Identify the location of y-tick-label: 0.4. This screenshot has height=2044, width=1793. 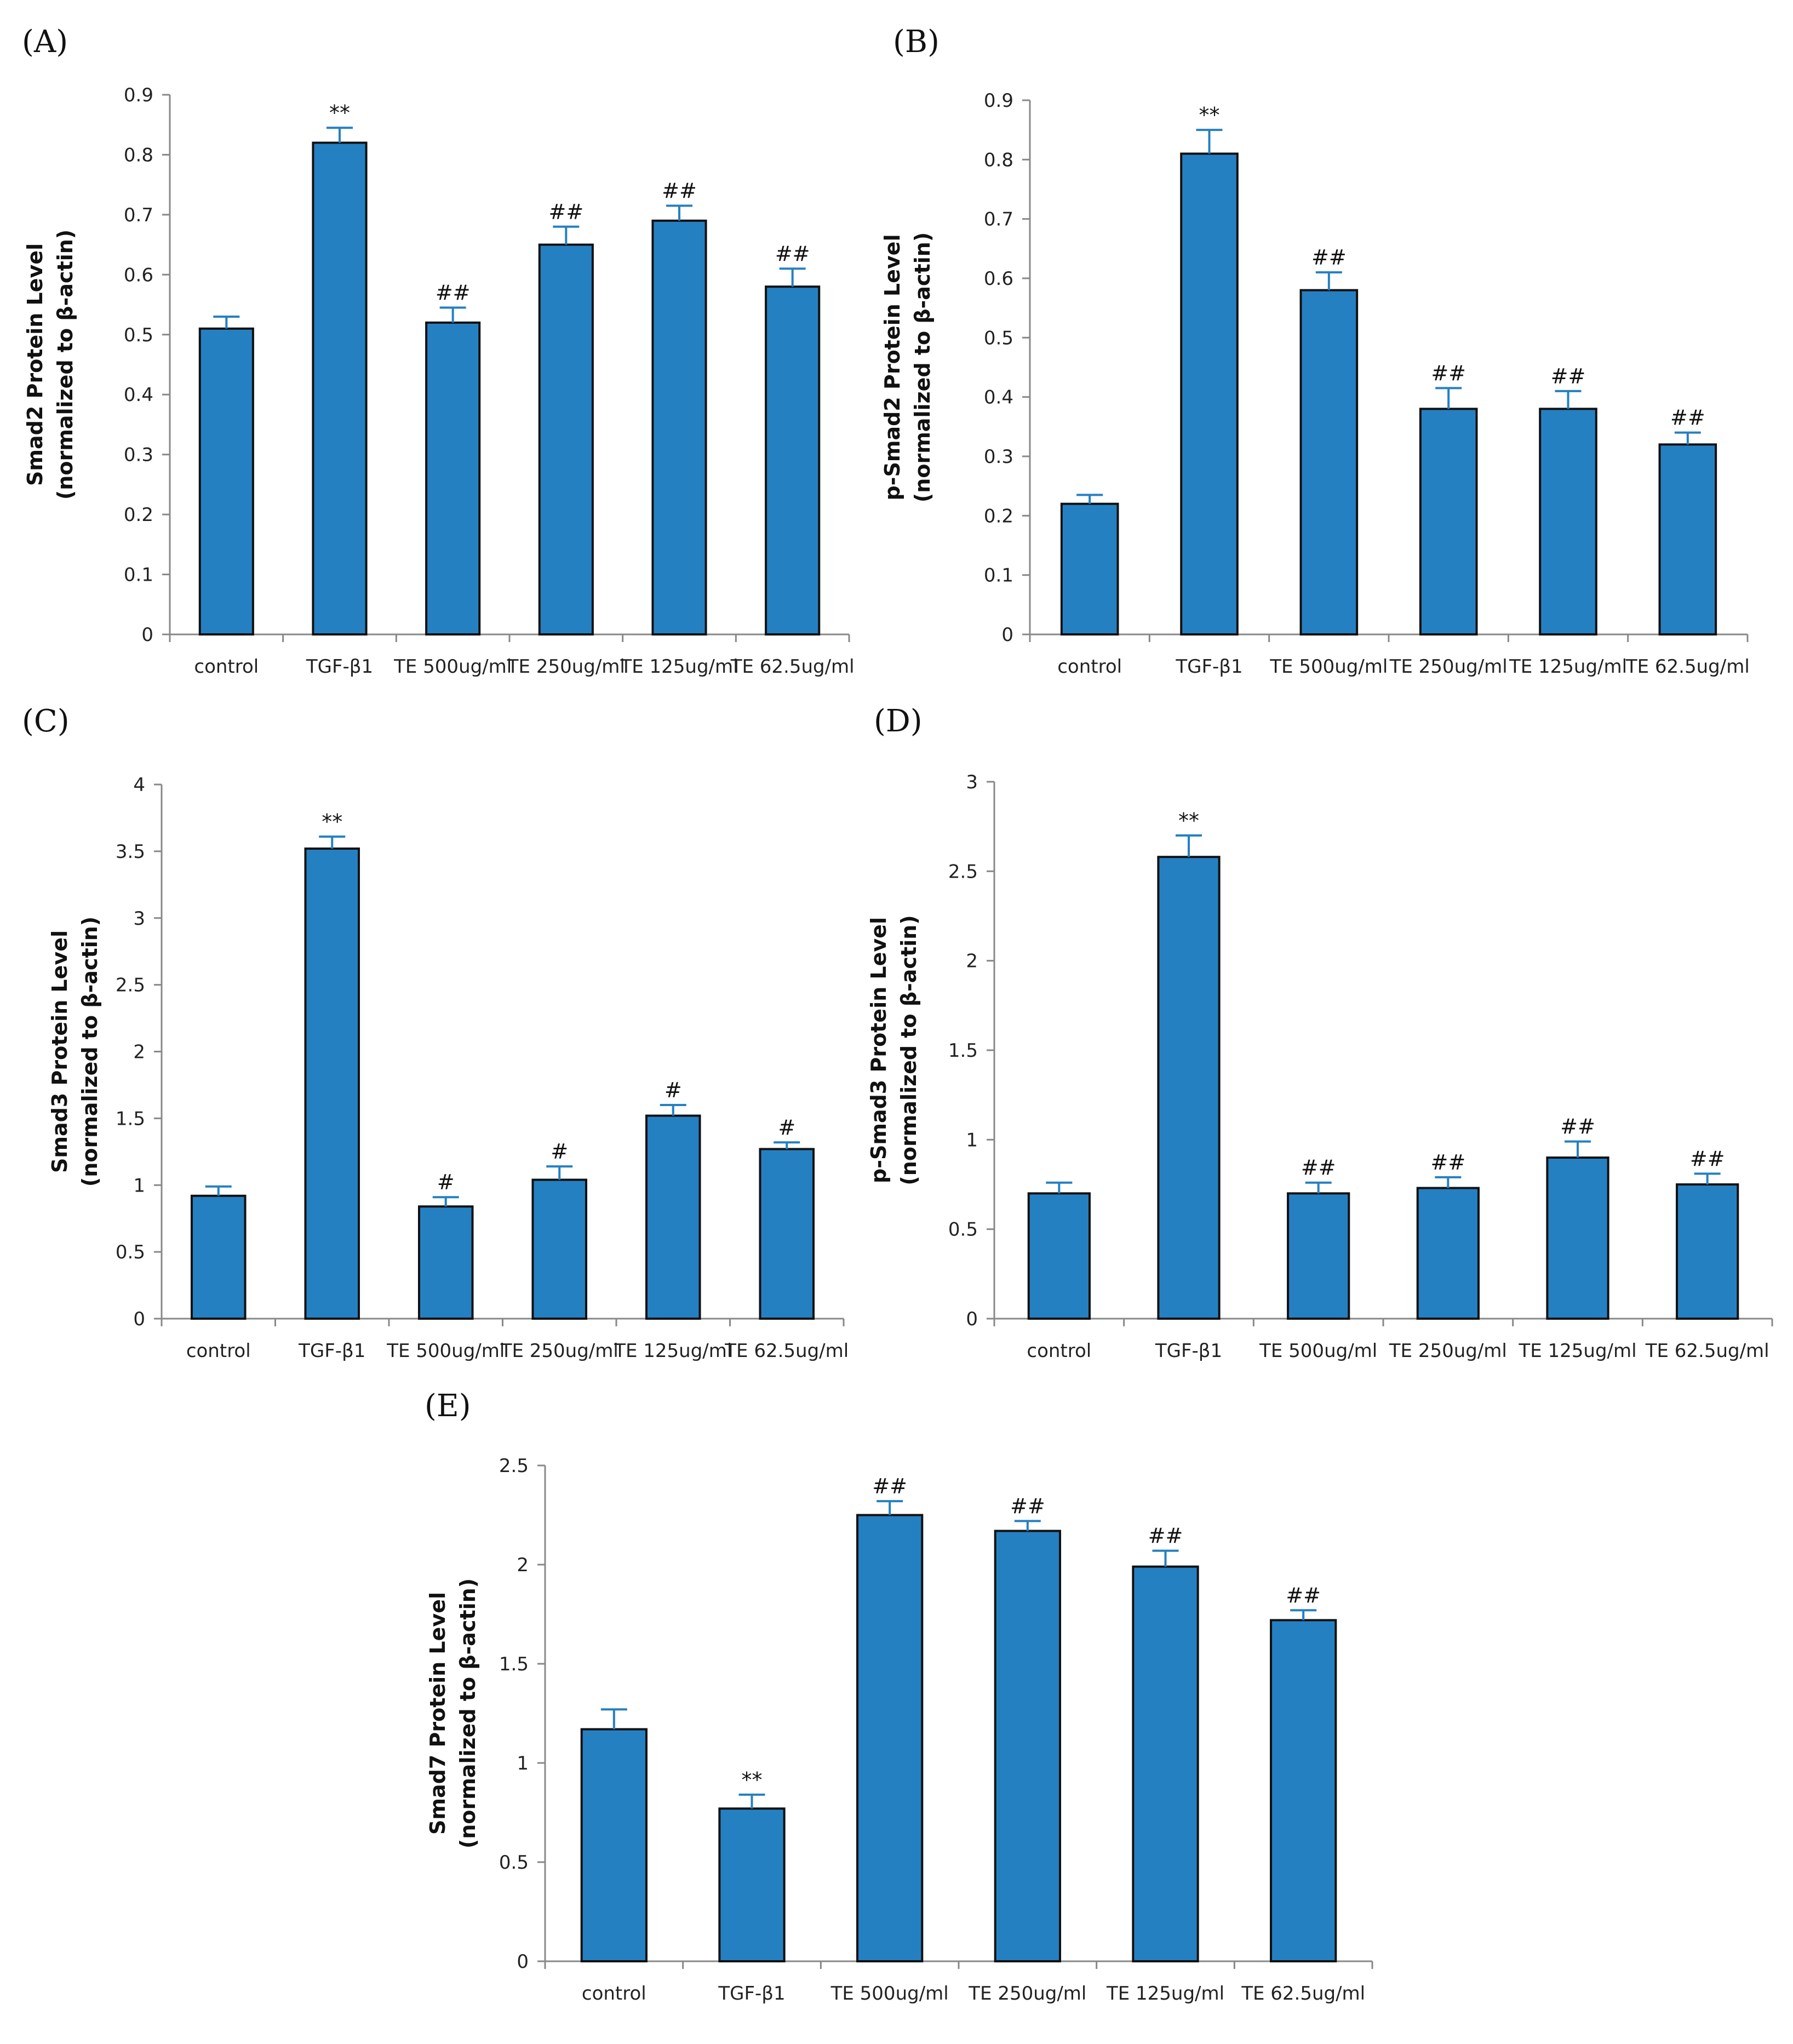
(138, 395).